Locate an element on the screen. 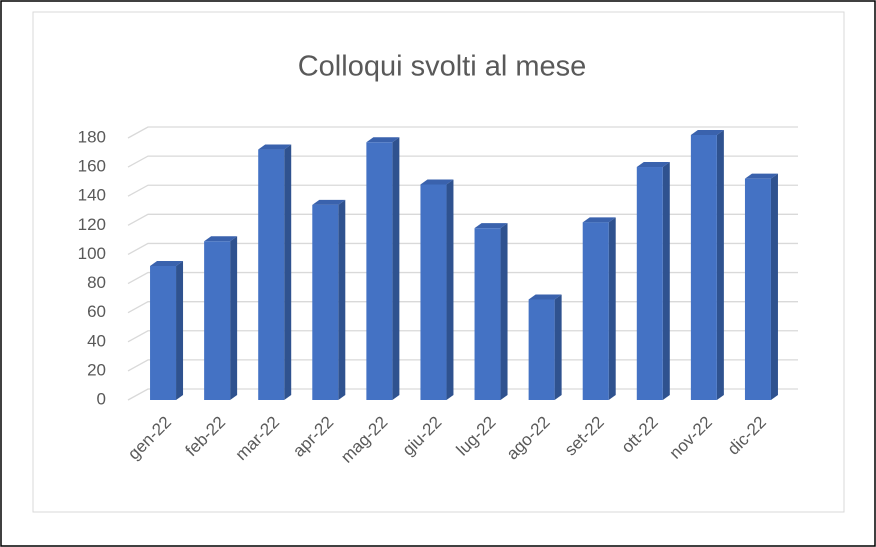 The width and height of the screenshot is (876, 547). y-tick-label: 120 is located at coordinates (92, 224).